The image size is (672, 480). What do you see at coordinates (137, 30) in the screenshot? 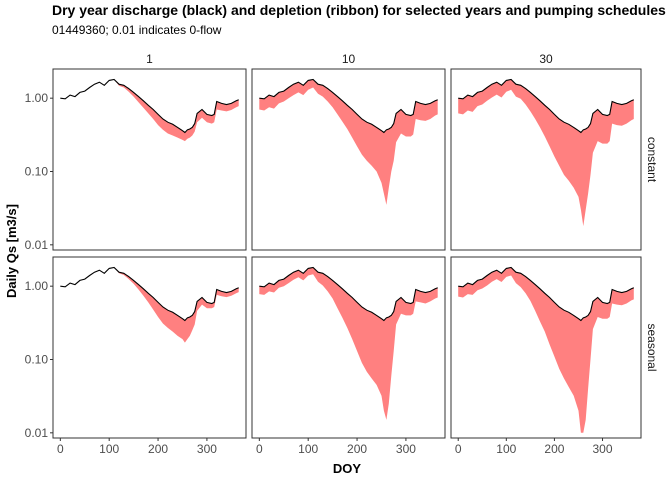
I see `chart-subtitle: 01449360; 0.01 indicates 0-flow` at bounding box center [137, 30].